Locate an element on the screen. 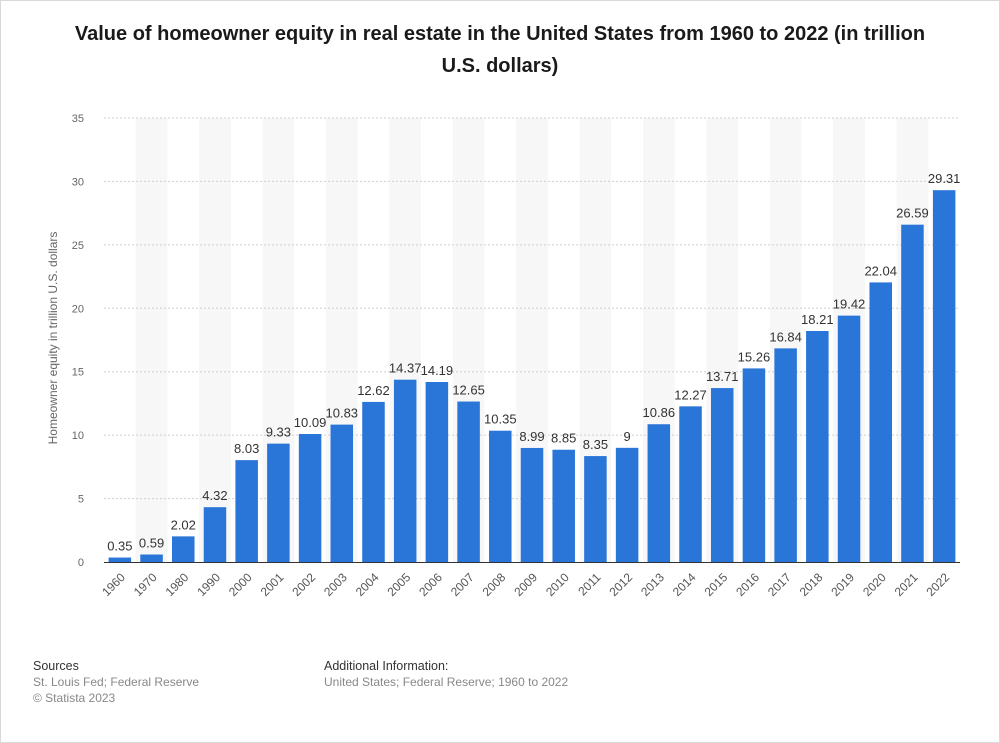 This screenshot has width=1000, height=743. x-tick-label: 2000 is located at coordinates (240, 584).